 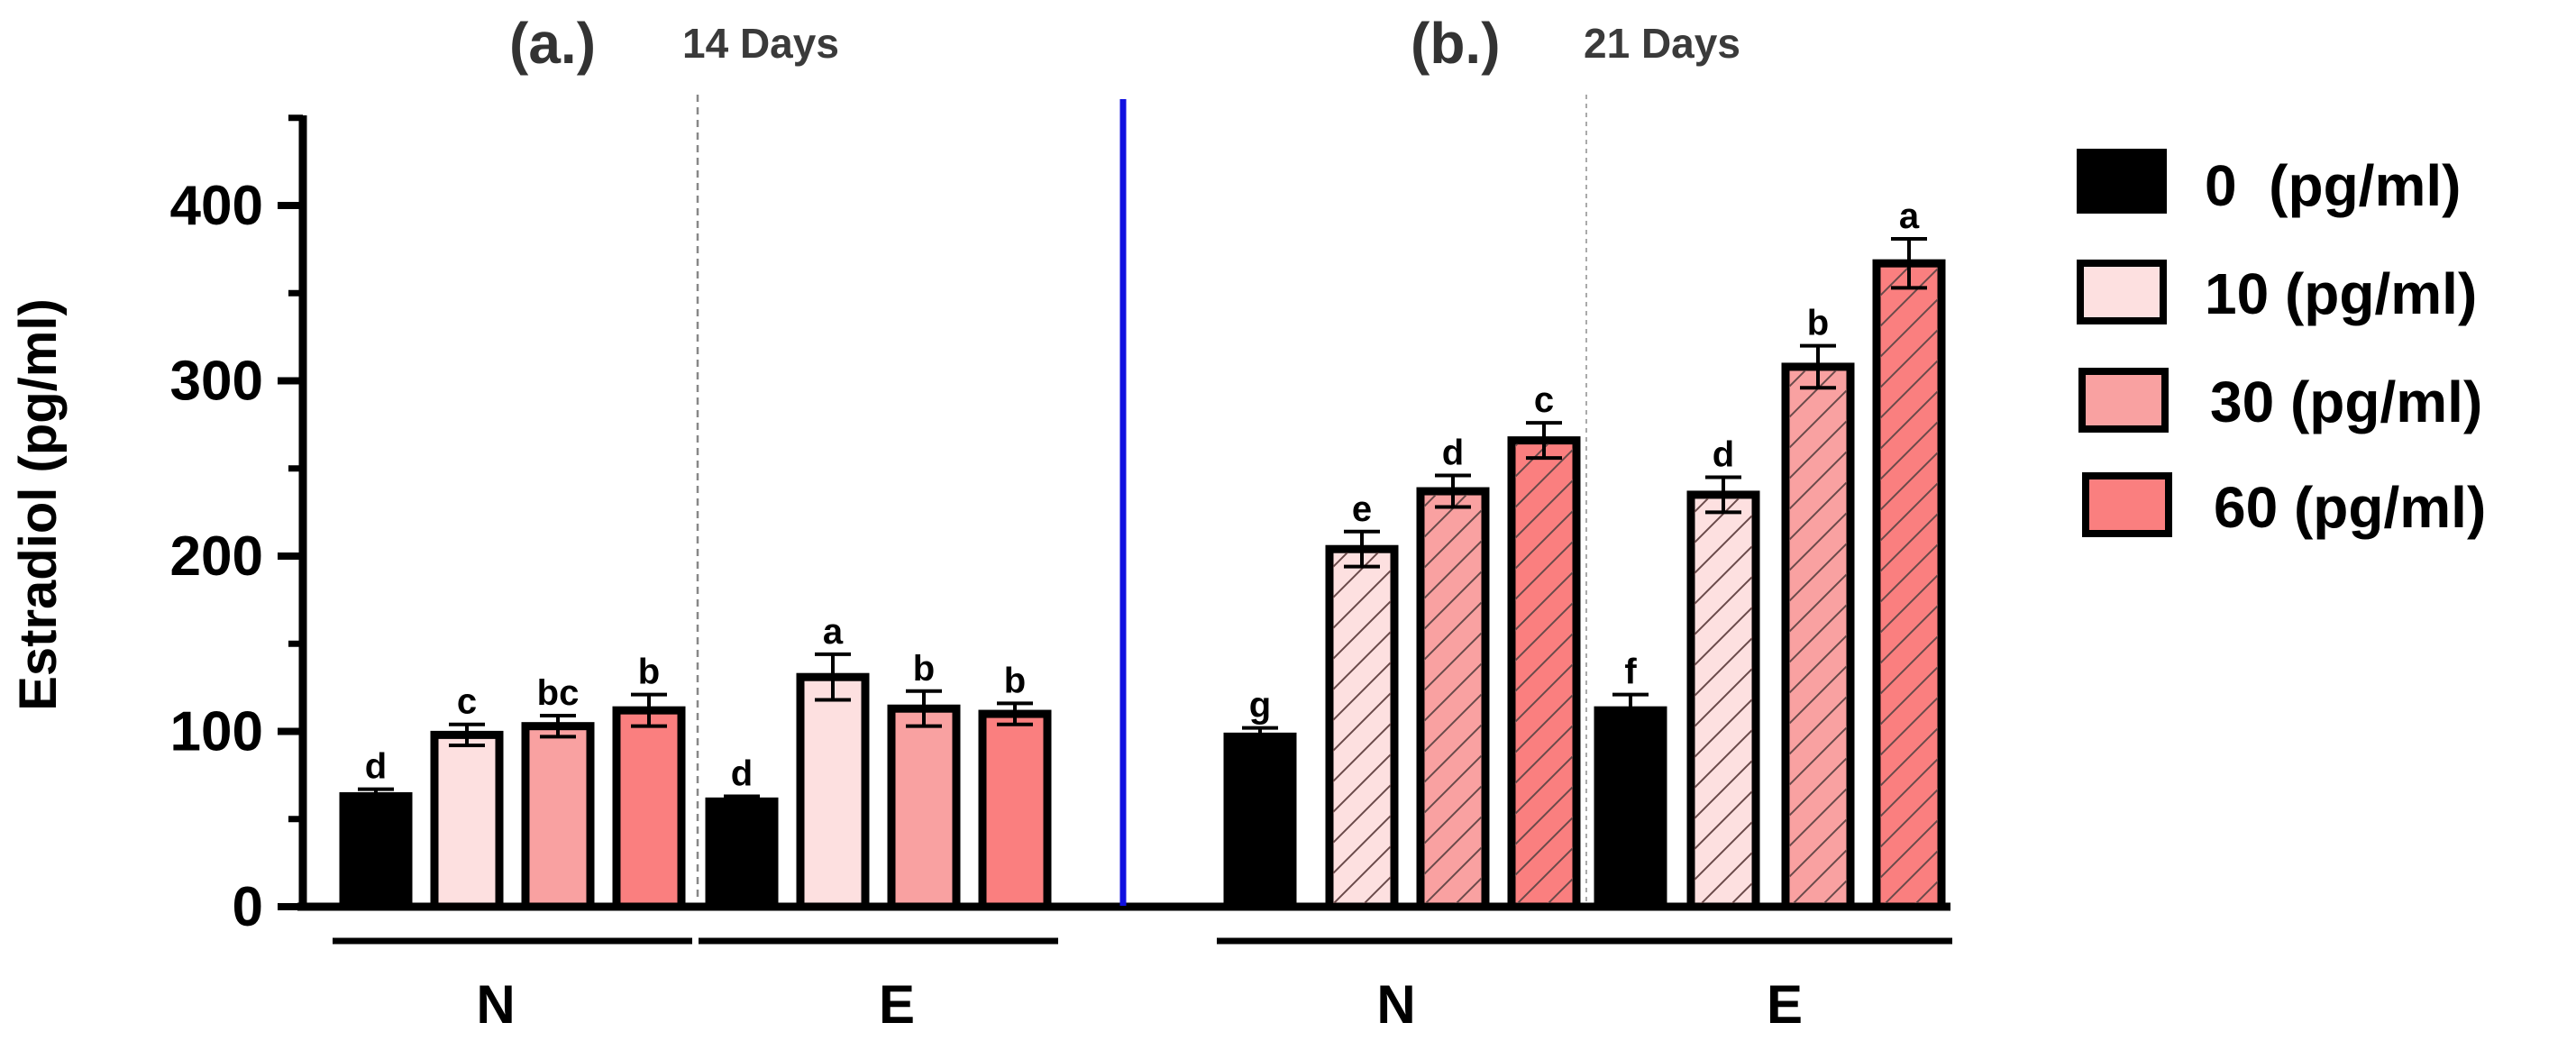 What do you see at coordinates (1362, 509) in the screenshot?
I see `significance-letter: e` at bounding box center [1362, 509].